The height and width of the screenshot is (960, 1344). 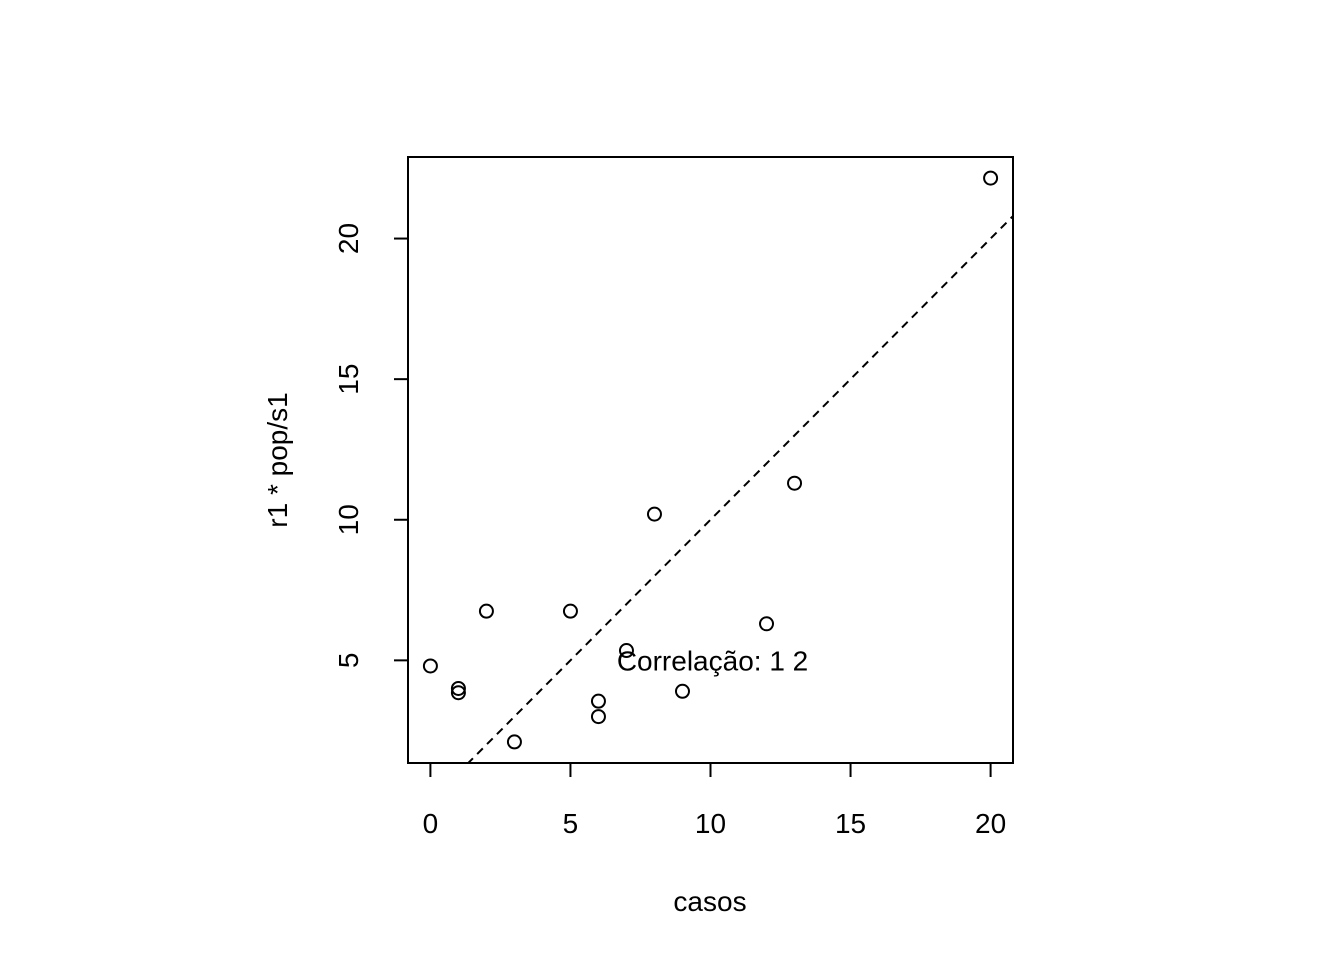 What do you see at coordinates (709, 901) in the screenshot?
I see `x-axis-label: casos` at bounding box center [709, 901].